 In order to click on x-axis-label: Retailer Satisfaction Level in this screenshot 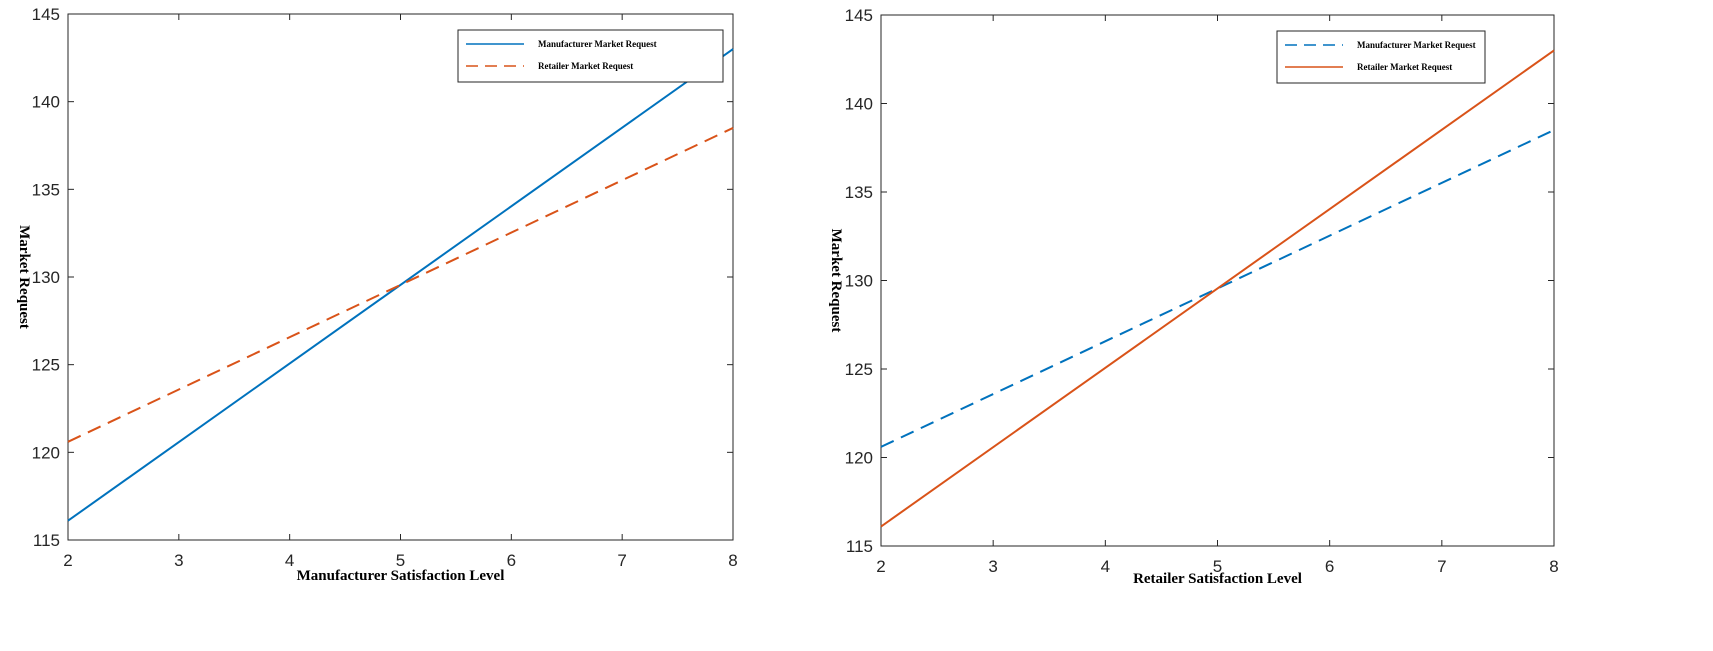, I will do `click(1217, 579)`.